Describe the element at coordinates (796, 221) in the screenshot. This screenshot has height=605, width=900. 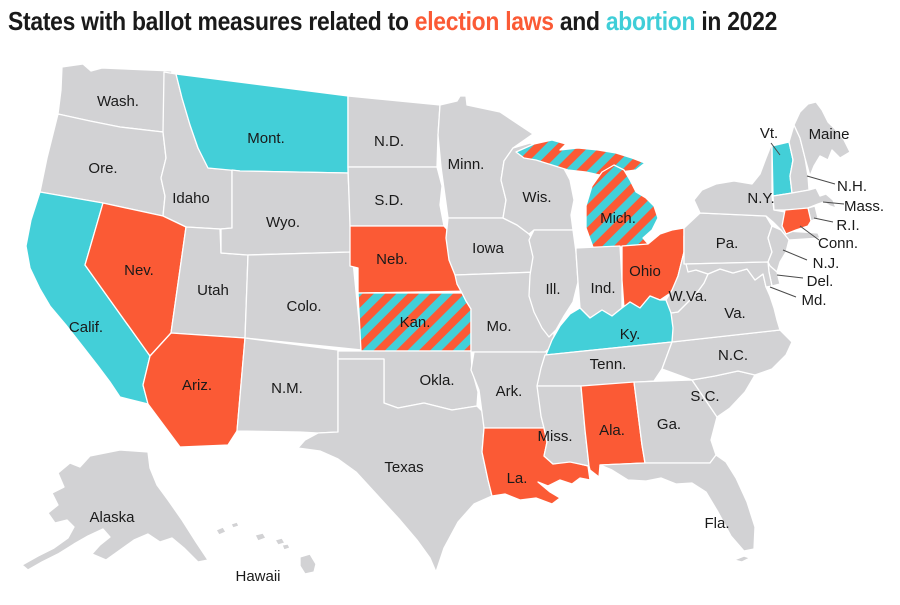
I see `state-connecticut` at that location.